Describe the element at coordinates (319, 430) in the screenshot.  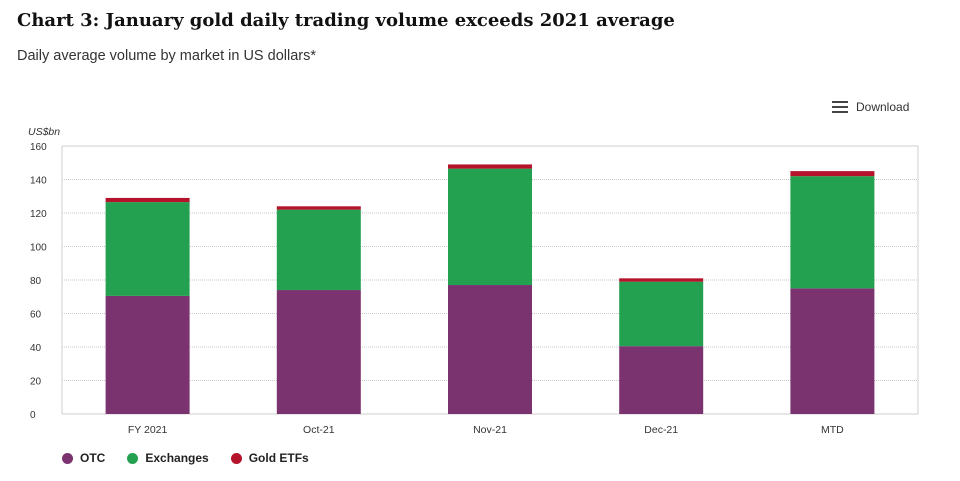
I see `x-tick-label: Oct-21` at that location.